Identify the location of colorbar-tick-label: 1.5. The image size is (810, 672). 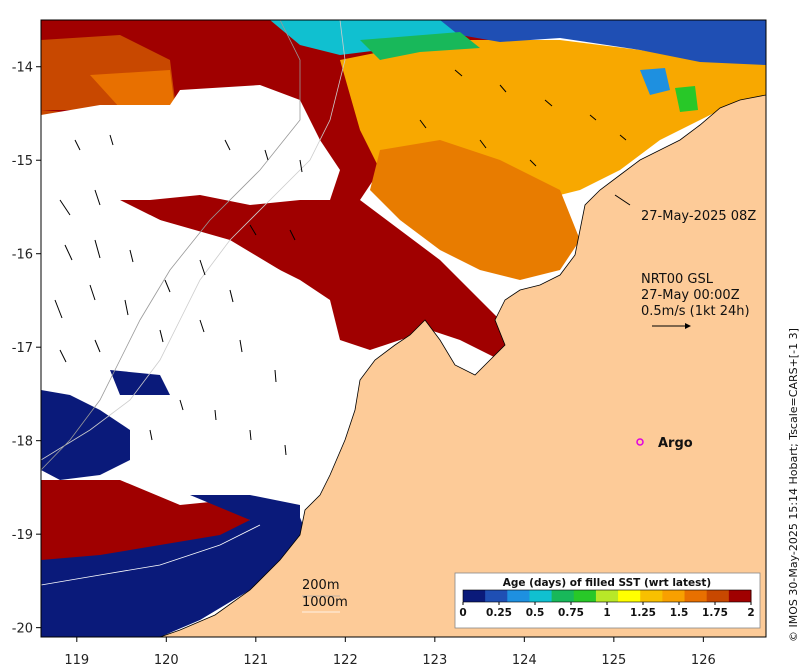
(679, 613).